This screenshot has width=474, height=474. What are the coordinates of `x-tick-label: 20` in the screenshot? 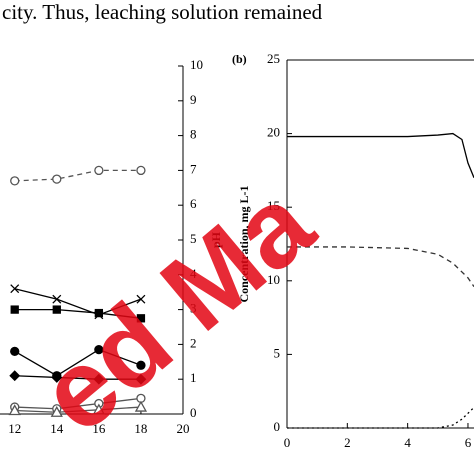 It's located at (183, 428).